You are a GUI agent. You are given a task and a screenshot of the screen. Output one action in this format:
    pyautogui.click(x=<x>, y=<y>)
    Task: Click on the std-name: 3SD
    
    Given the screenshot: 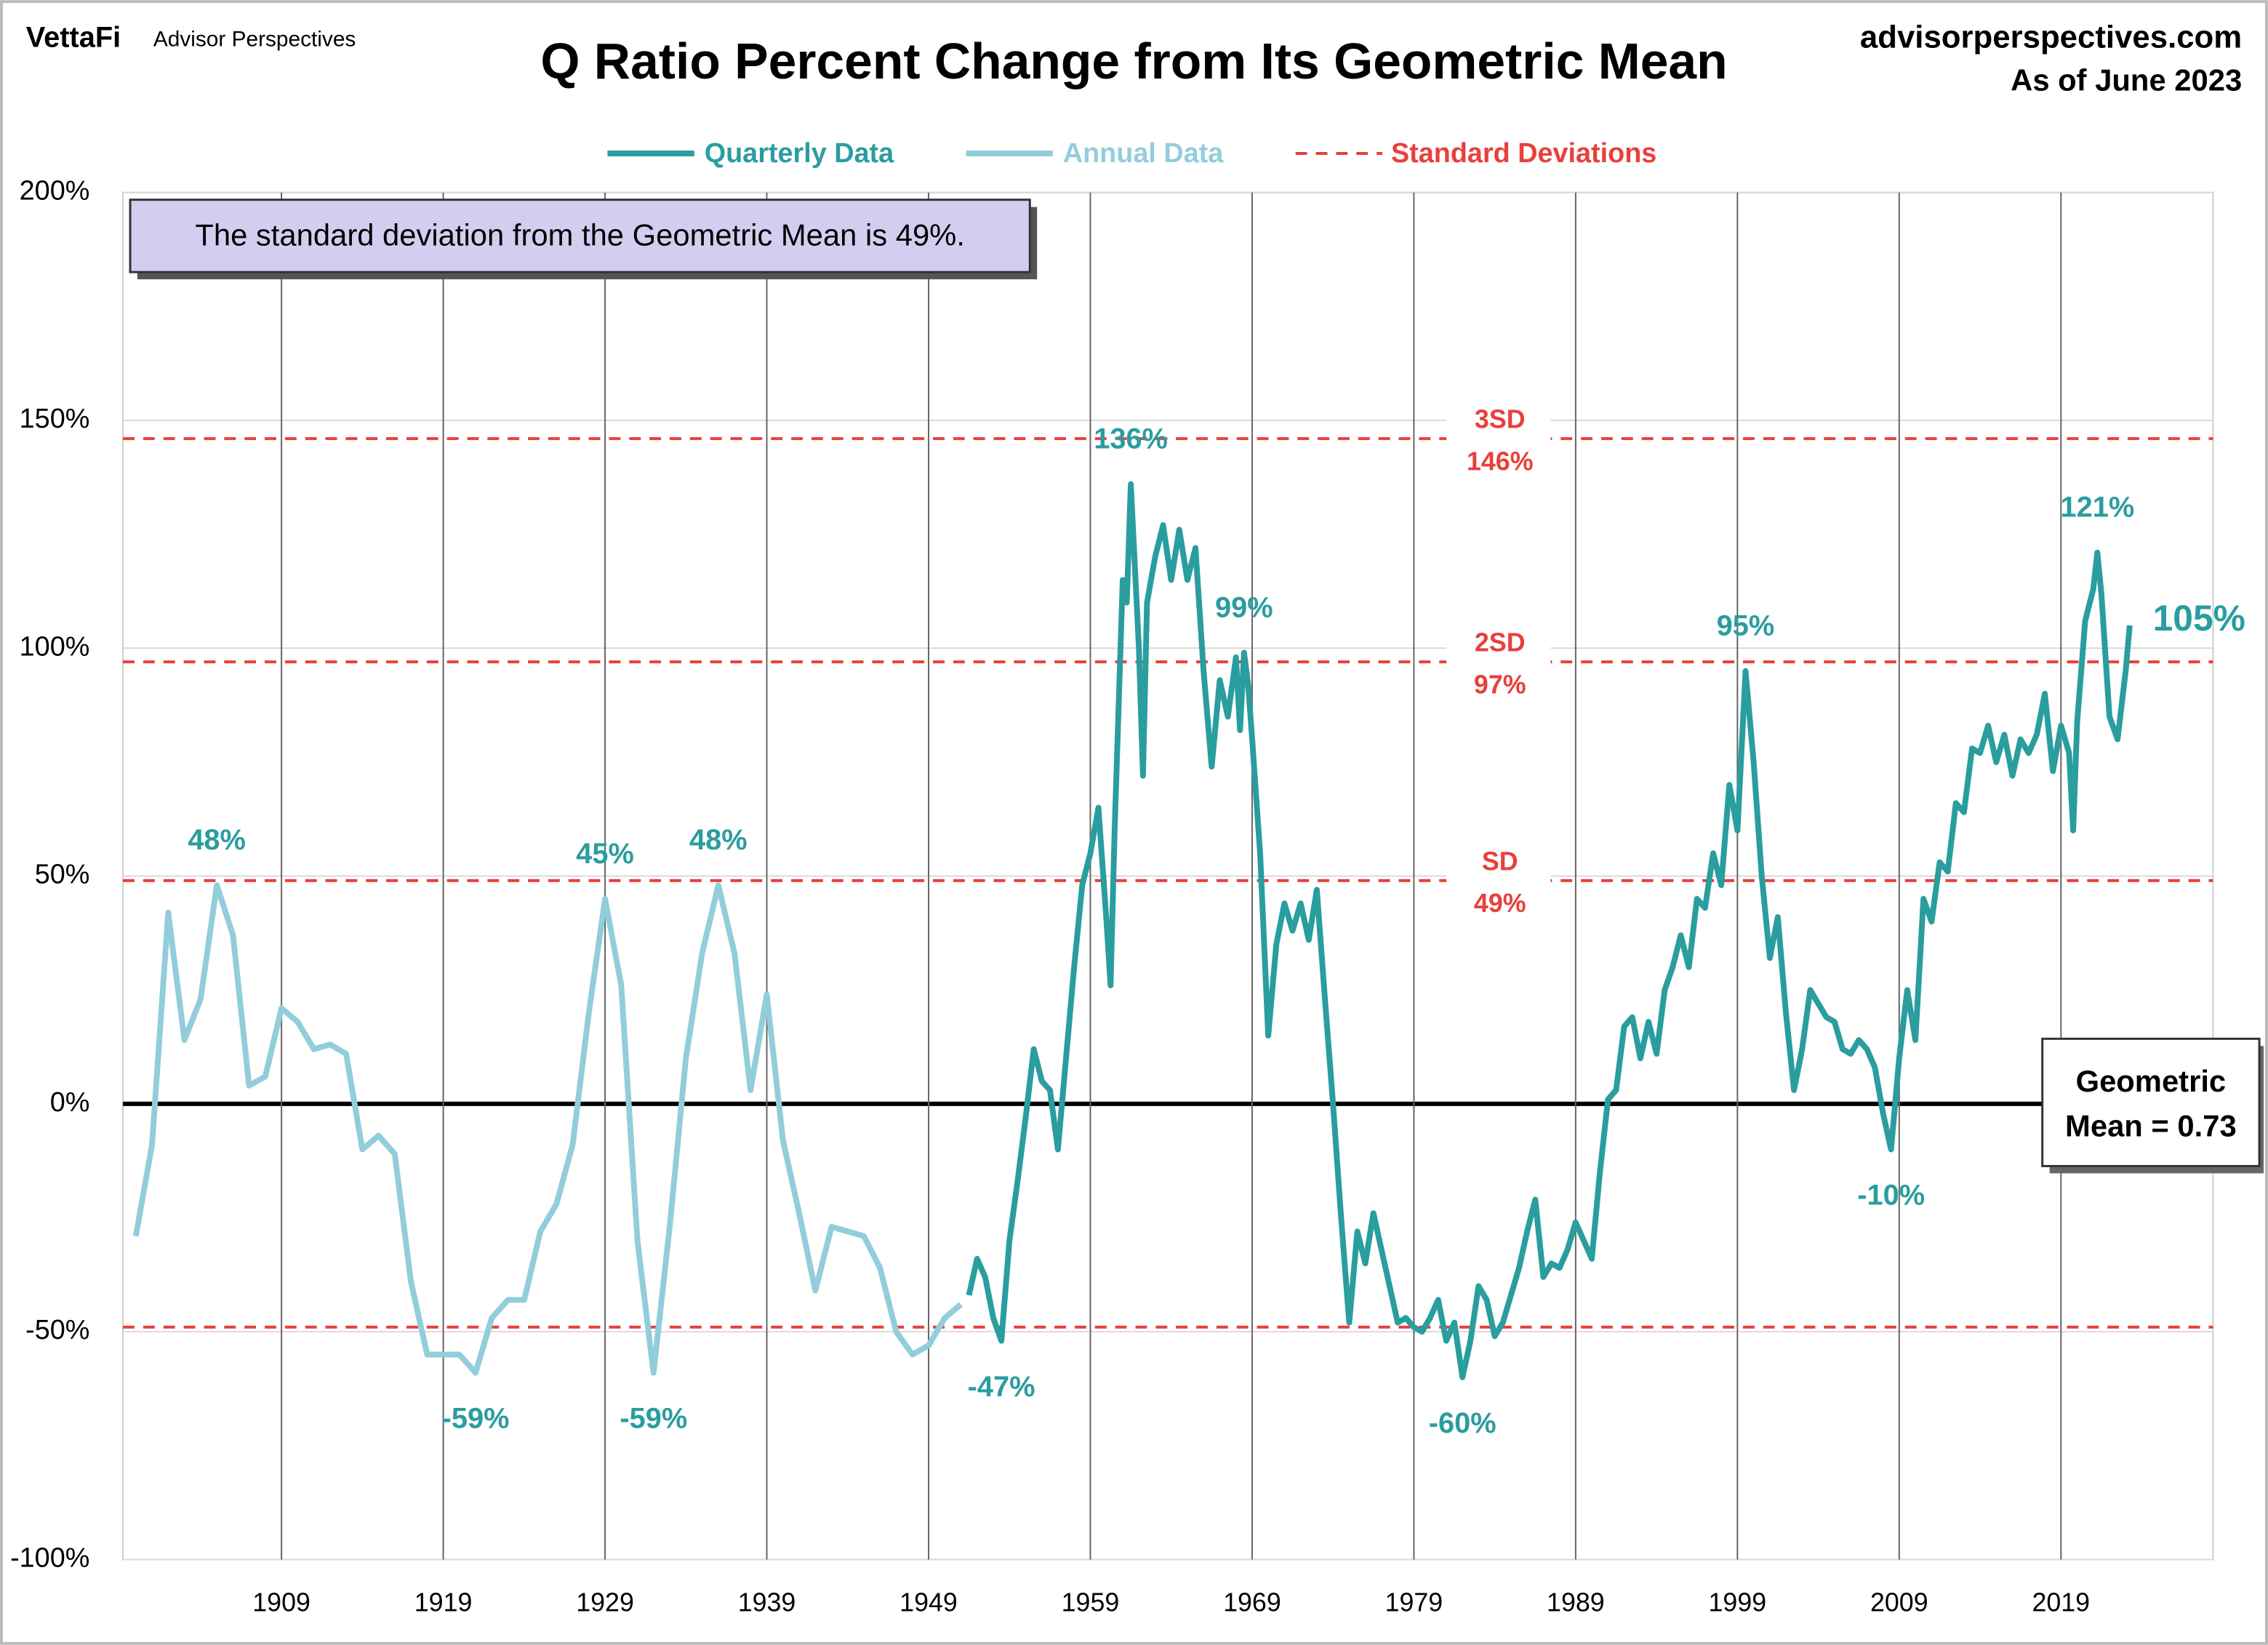 What is the action you would take?
    pyautogui.click(x=1500, y=419)
    